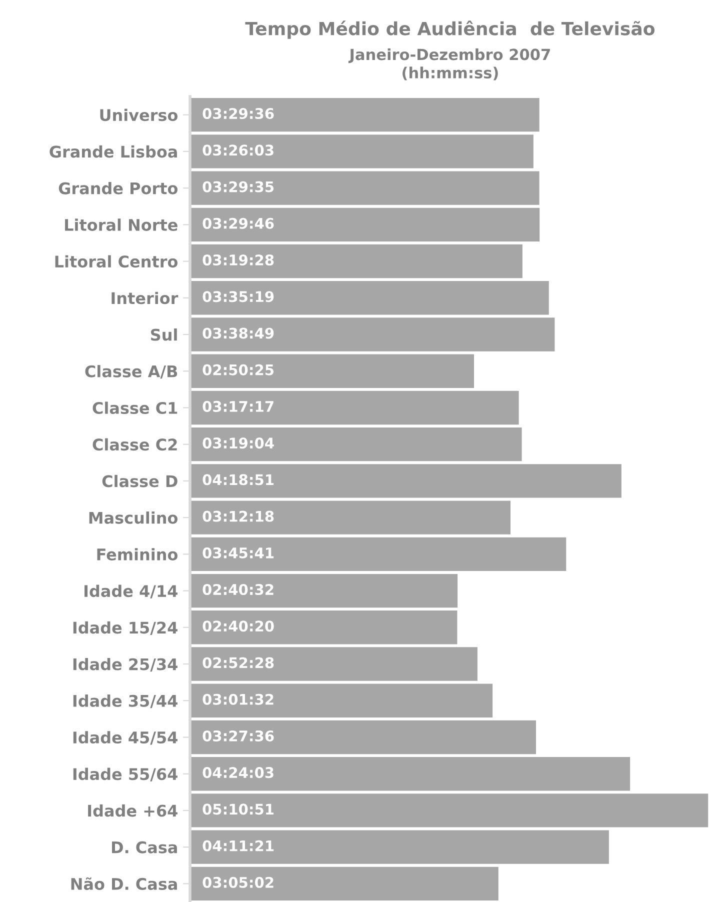 The height and width of the screenshot is (902, 709). I want to click on y-tick-label: Sul, so click(164, 334).